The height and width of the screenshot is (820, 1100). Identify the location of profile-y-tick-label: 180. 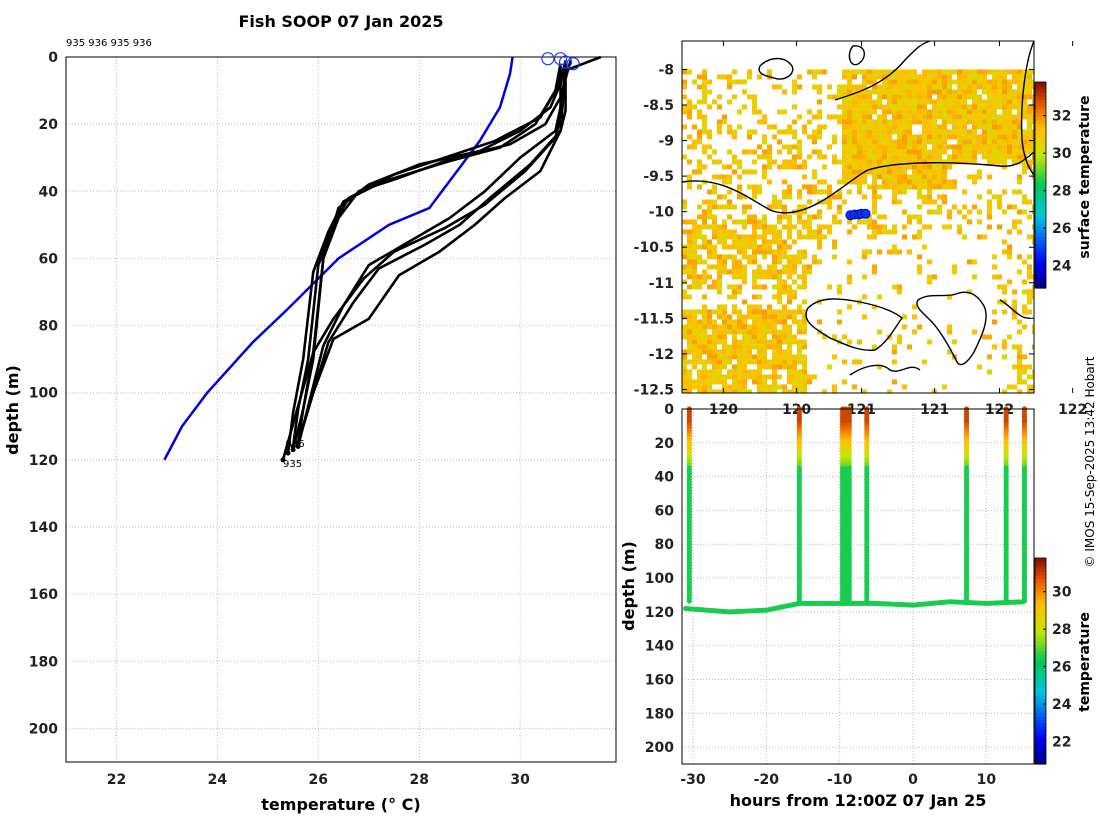
(43, 662).